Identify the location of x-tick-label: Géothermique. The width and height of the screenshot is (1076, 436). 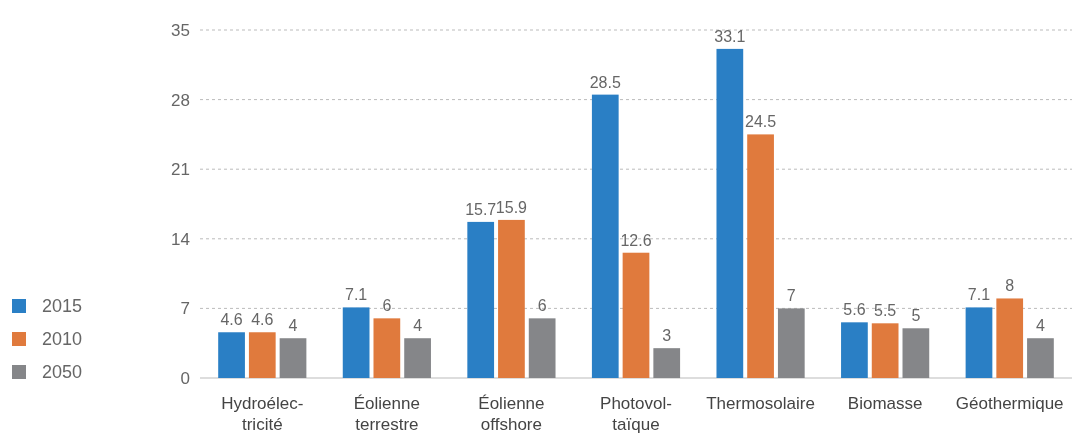
(1009, 403).